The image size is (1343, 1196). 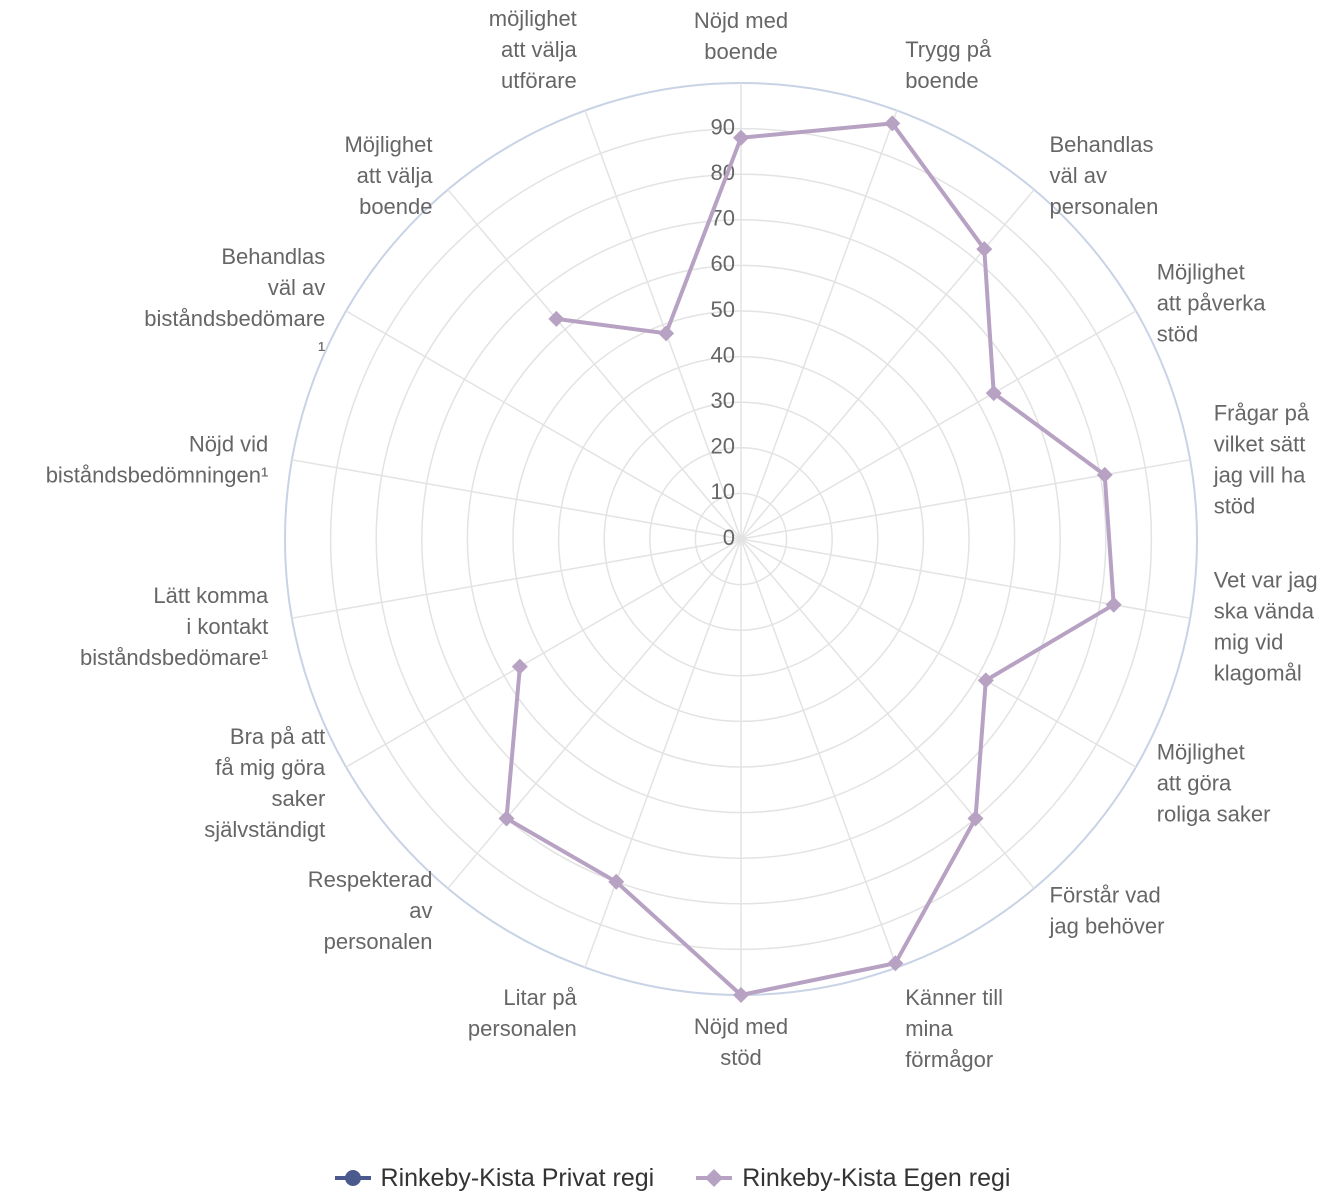 I want to click on category-label: Möjlighet att påverka stöd, so click(x=1212, y=303).